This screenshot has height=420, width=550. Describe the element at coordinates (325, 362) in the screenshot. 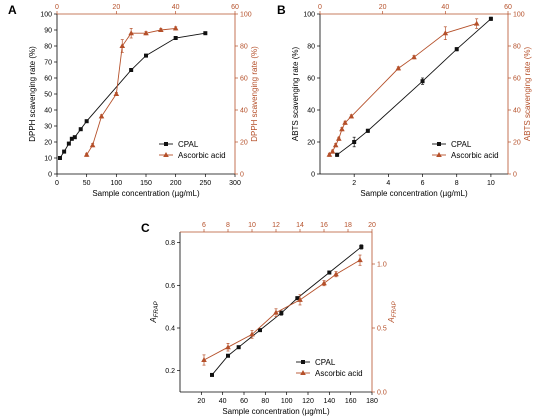

I see `legend-label: CPAL` at that location.